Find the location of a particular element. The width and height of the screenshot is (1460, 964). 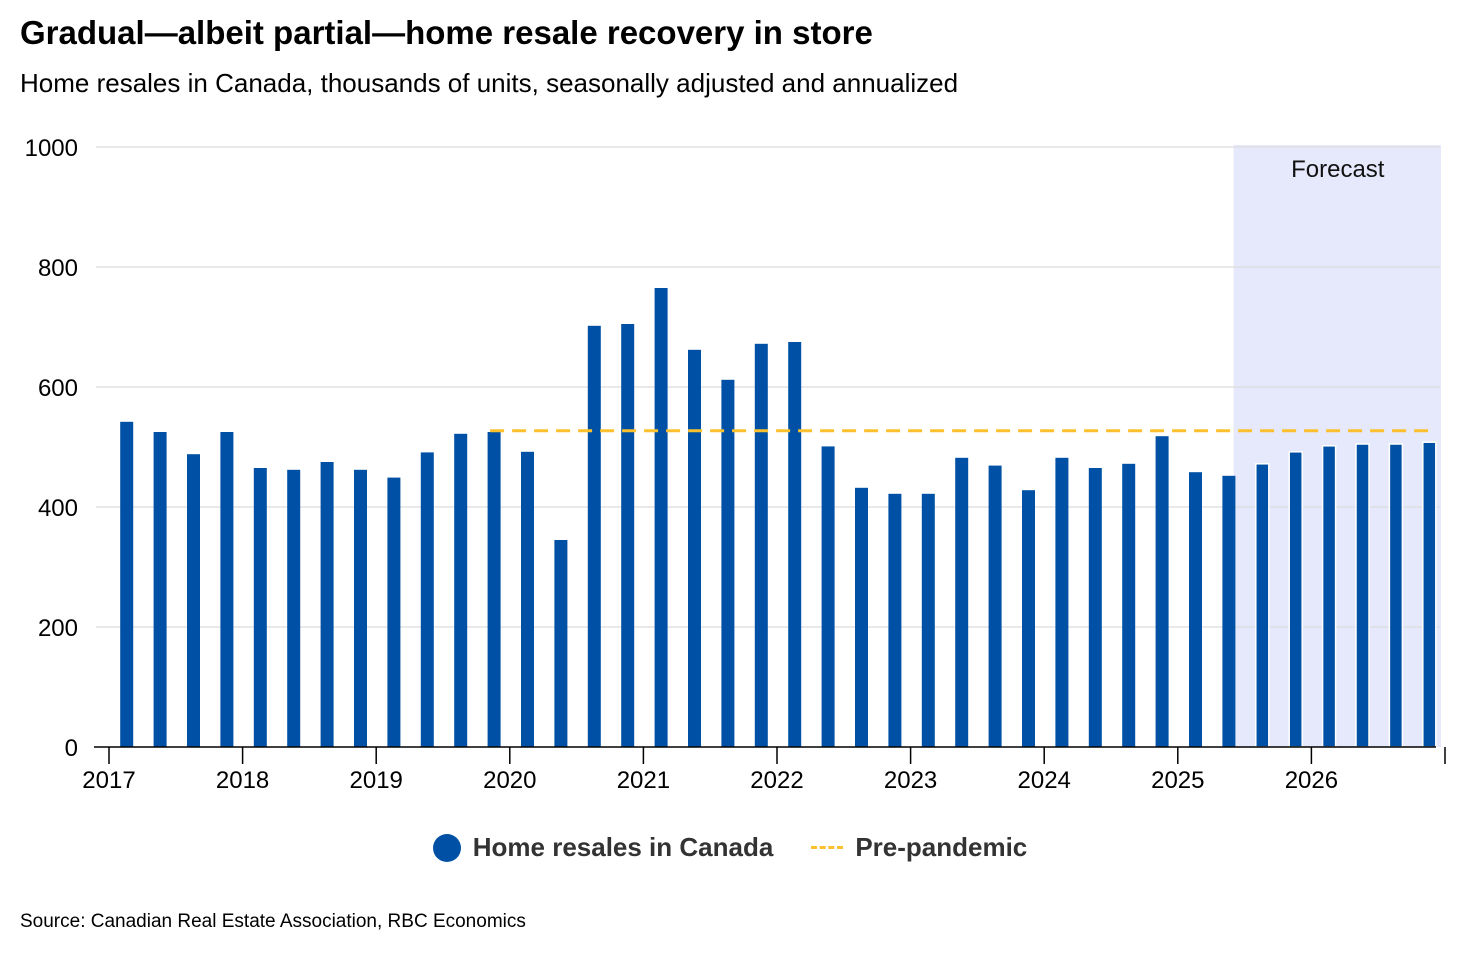

legend-dash-icon is located at coordinates (827, 847).